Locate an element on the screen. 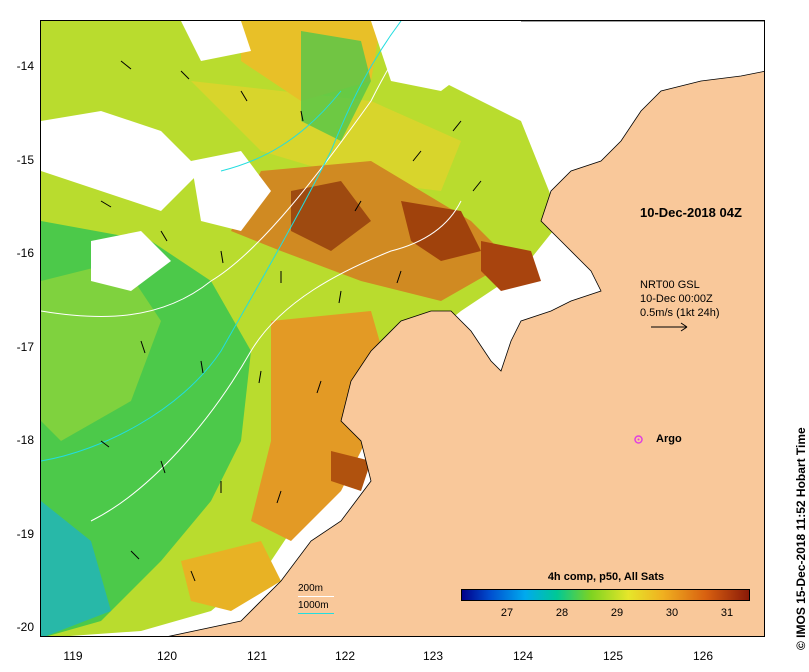 The width and height of the screenshot is (809, 672). contour-1000m-label: 1000m is located at coordinates (313, 605).